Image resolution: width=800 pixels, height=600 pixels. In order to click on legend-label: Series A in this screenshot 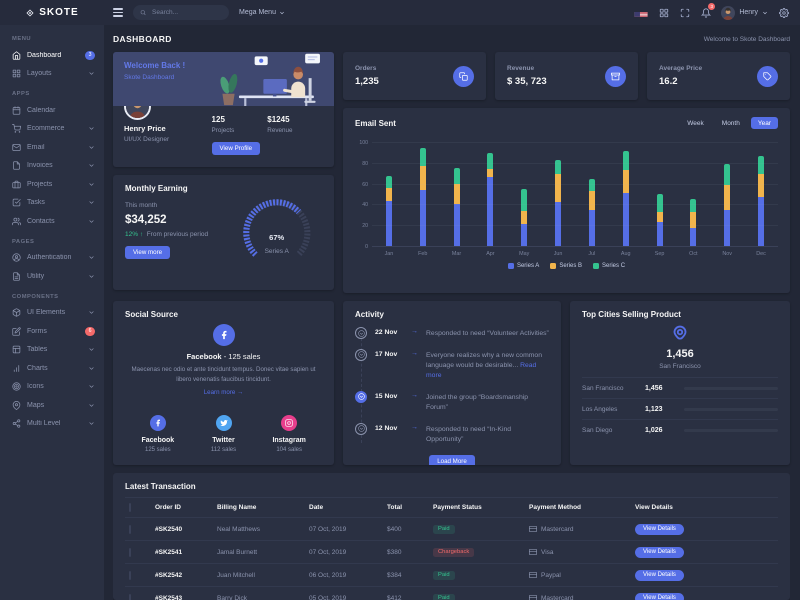, I will do `click(528, 266)`.